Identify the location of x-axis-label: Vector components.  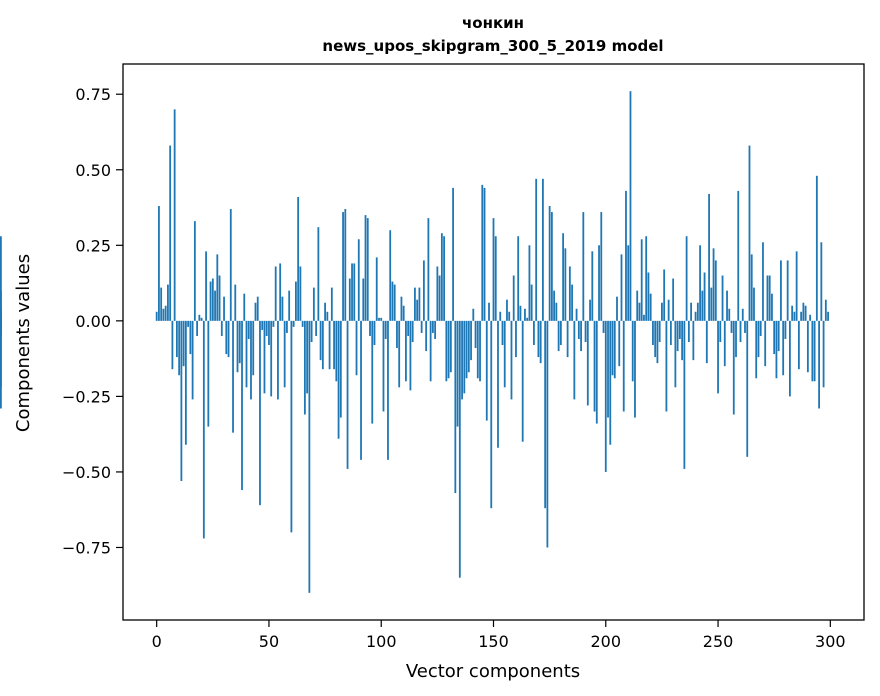
(493, 671).